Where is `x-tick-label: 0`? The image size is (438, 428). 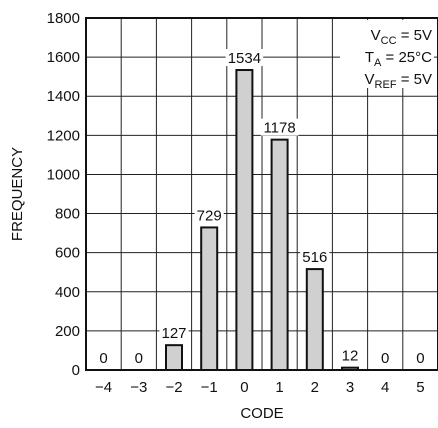 x-tick-label: 0 is located at coordinates (244, 387).